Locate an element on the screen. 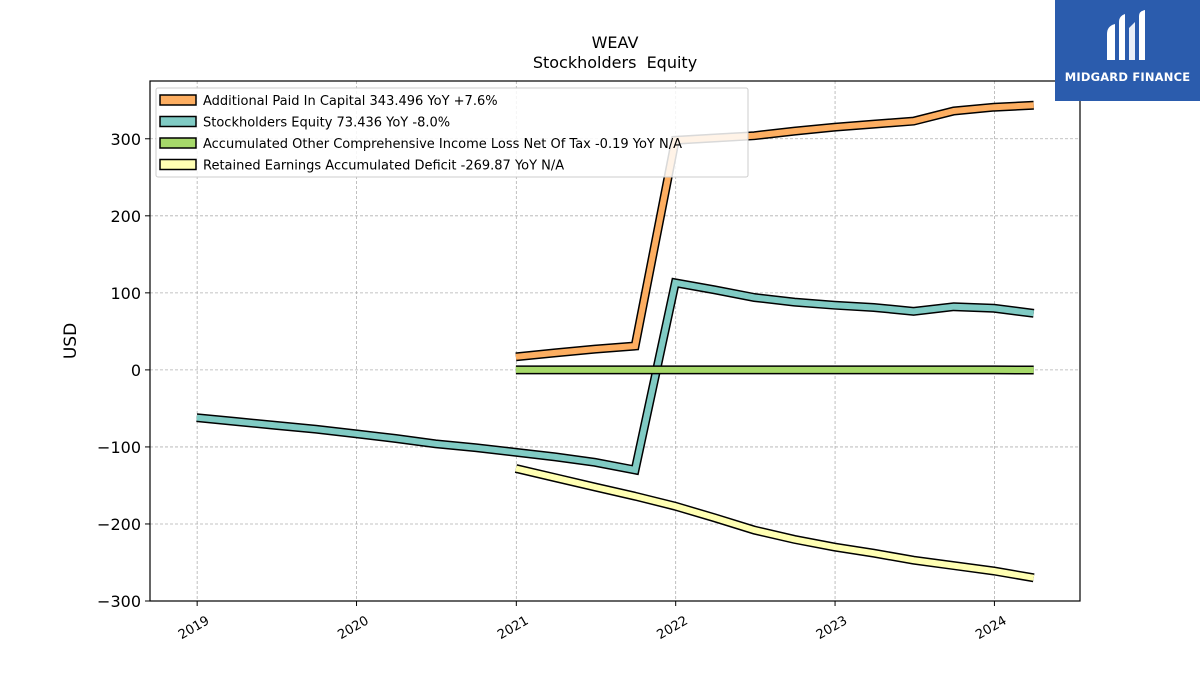  legend-box is located at coordinates (452, 132).